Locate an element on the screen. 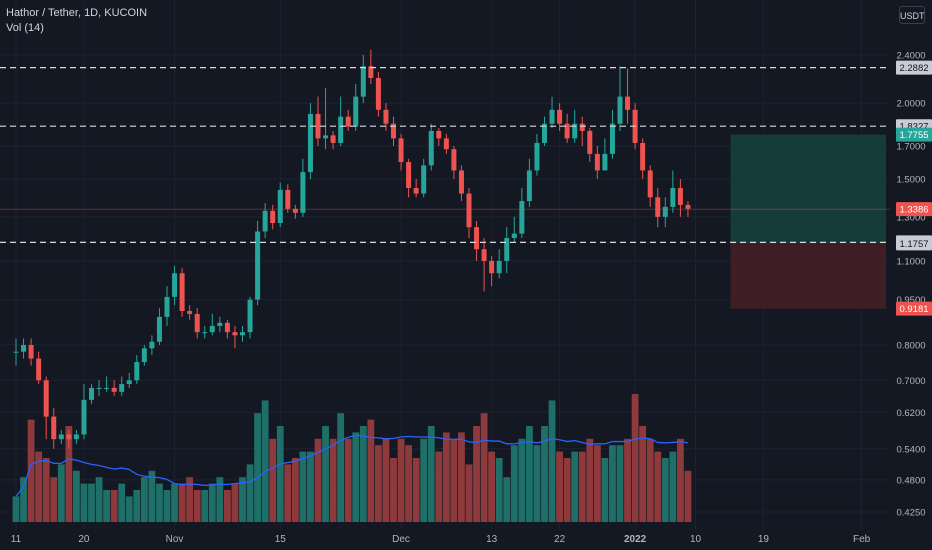 The height and width of the screenshot is (550, 932). y-tick-label: 1.5000 is located at coordinates (910, 180).